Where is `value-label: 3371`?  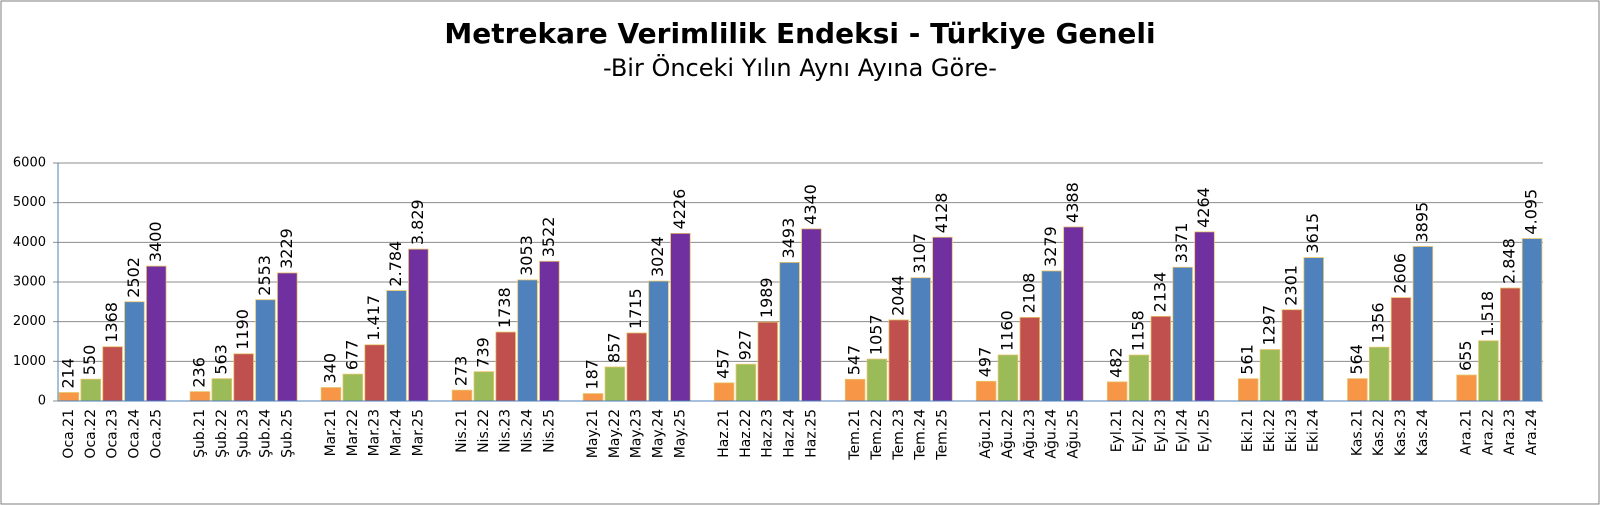 value-label: 3371 is located at coordinates (1181, 243).